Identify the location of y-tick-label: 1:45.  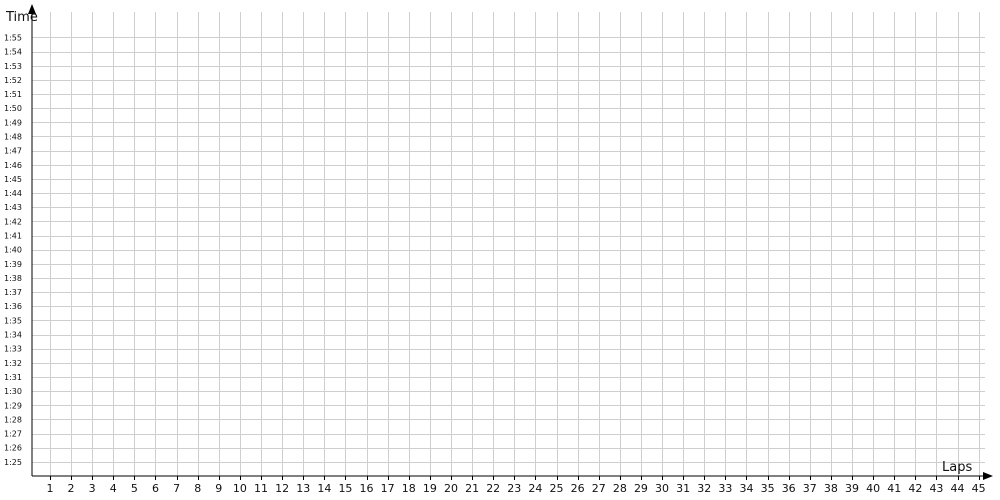
(13, 179).